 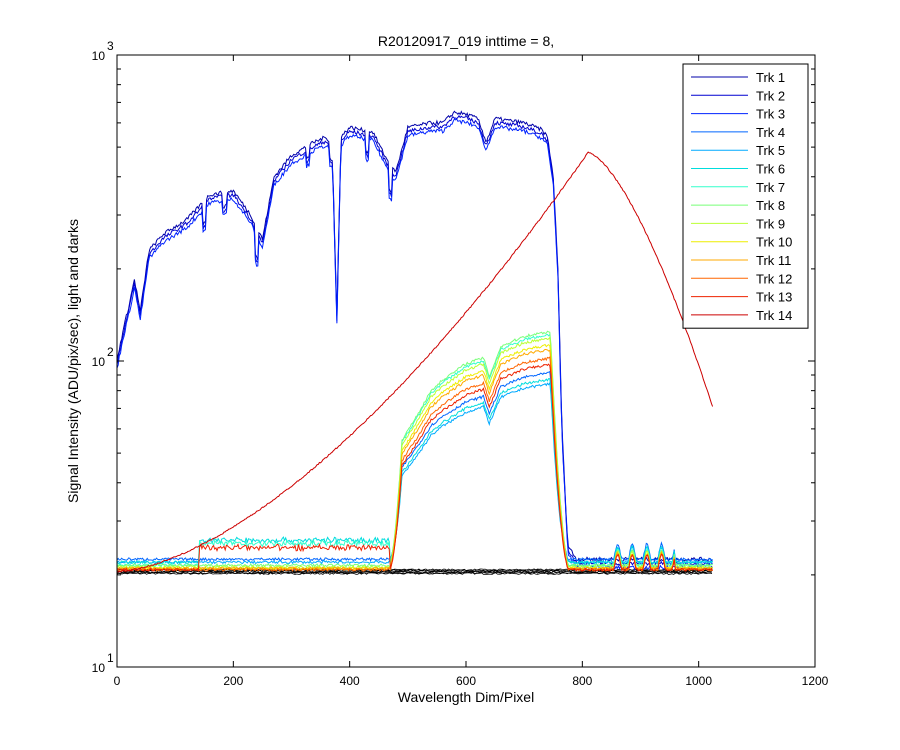 What do you see at coordinates (770, 150) in the screenshot?
I see `legend-entry-label: Trk 5` at bounding box center [770, 150].